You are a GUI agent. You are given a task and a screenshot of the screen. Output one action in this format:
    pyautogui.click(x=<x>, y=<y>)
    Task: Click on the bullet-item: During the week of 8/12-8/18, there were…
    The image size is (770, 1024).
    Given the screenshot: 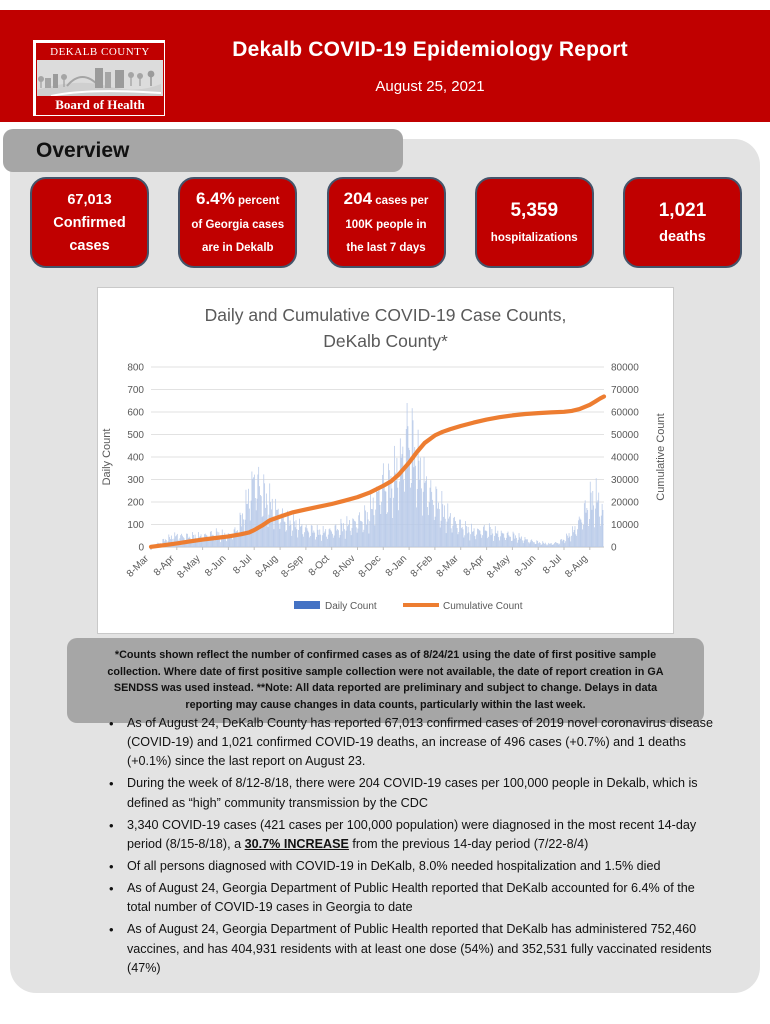 What is the action you would take?
    pyautogui.click(x=409, y=793)
    